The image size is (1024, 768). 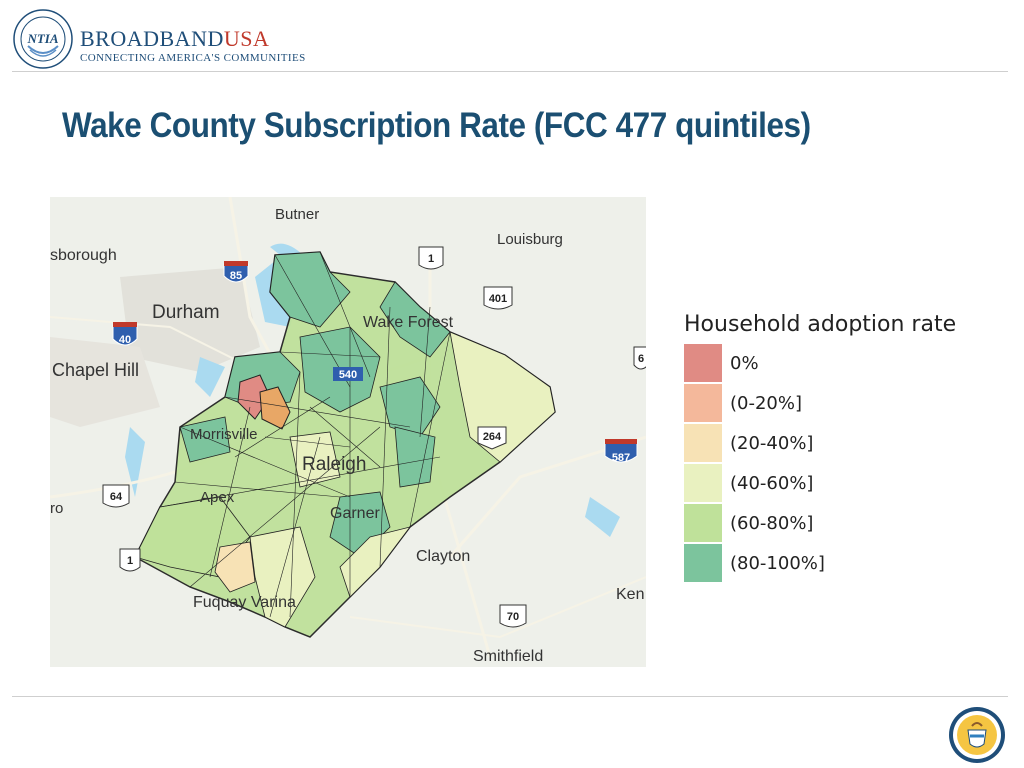 I want to click on legend-label: (20-40%], so click(x=772, y=443).